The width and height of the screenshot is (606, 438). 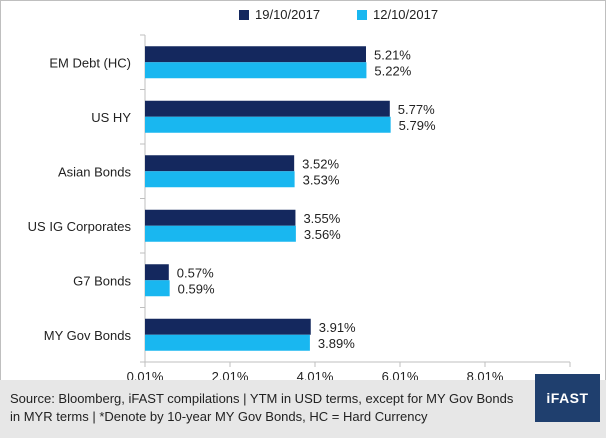 I want to click on value-label-series-1: 3.56%, so click(x=322, y=234).